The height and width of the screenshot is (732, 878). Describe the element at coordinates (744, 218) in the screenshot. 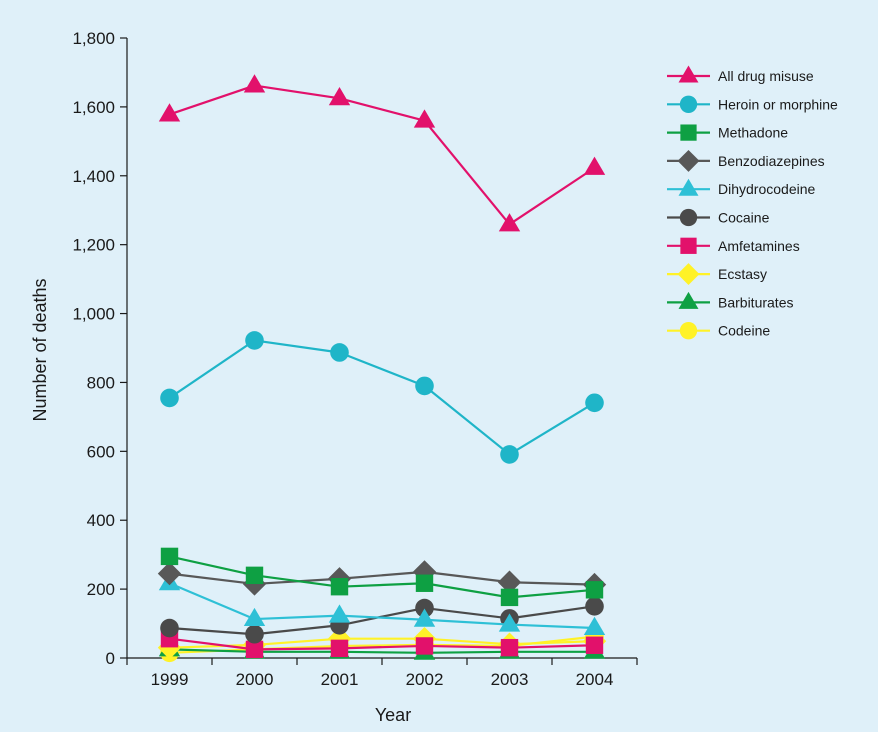

I see `legend-label: Cocaine` at that location.